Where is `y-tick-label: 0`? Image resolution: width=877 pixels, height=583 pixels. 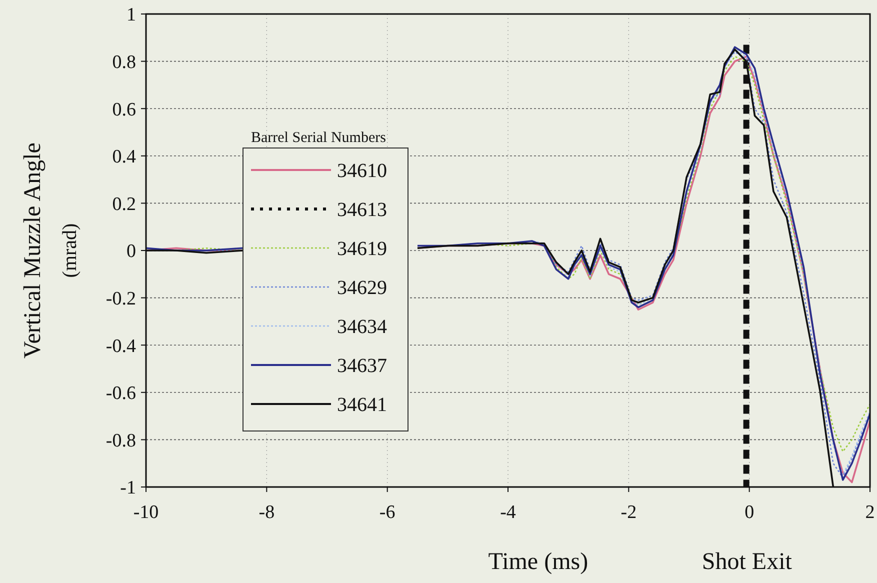
y-tick-label: 0 is located at coordinates (131, 251).